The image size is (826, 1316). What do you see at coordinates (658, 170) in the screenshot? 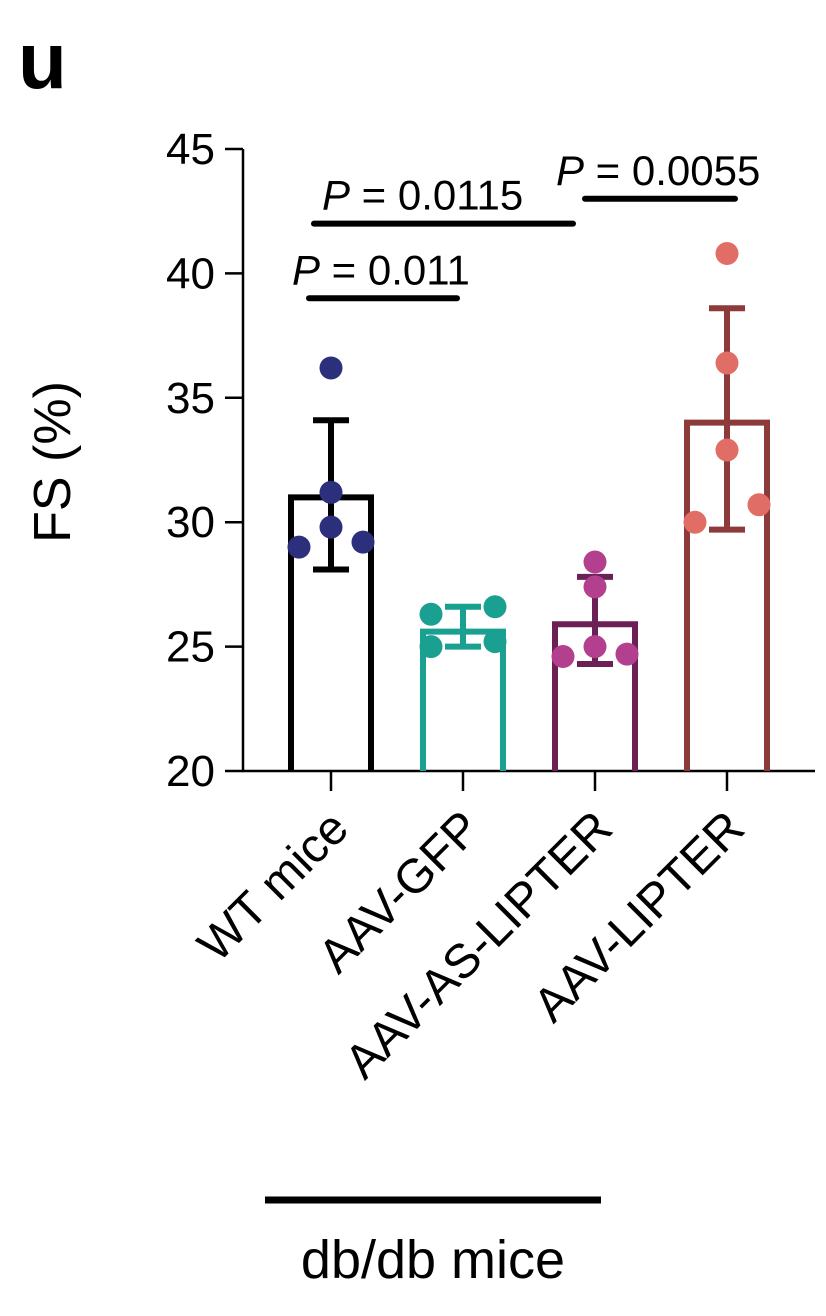
I see `p-value-label: P = 0.0055` at bounding box center [658, 170].